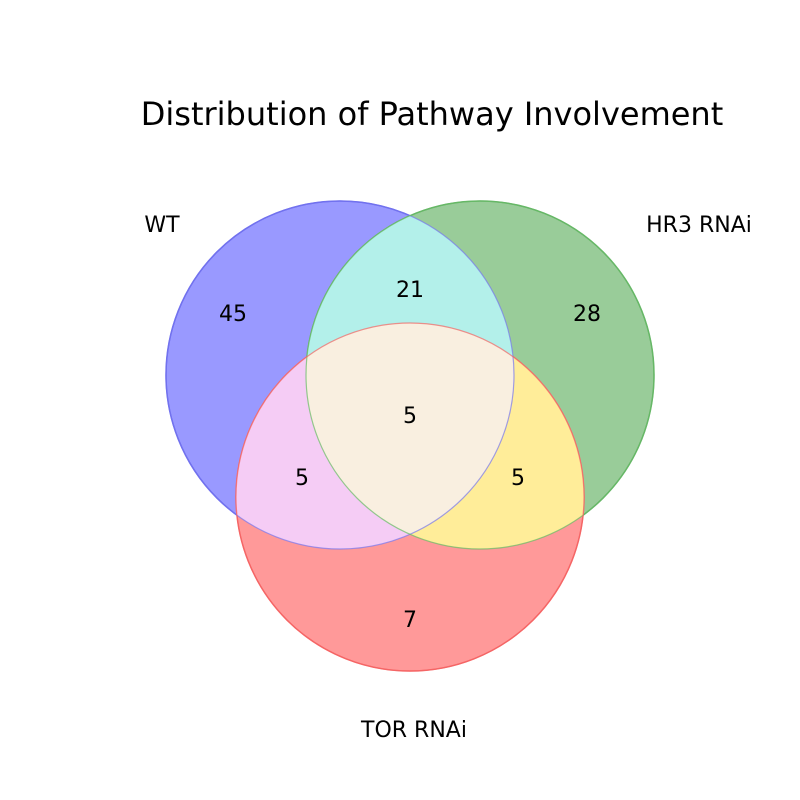  What do you see at coordinates (302, 478) in the screenshot?
I see `region-count-wt-tor: 5` at bounding box center [302, 478].